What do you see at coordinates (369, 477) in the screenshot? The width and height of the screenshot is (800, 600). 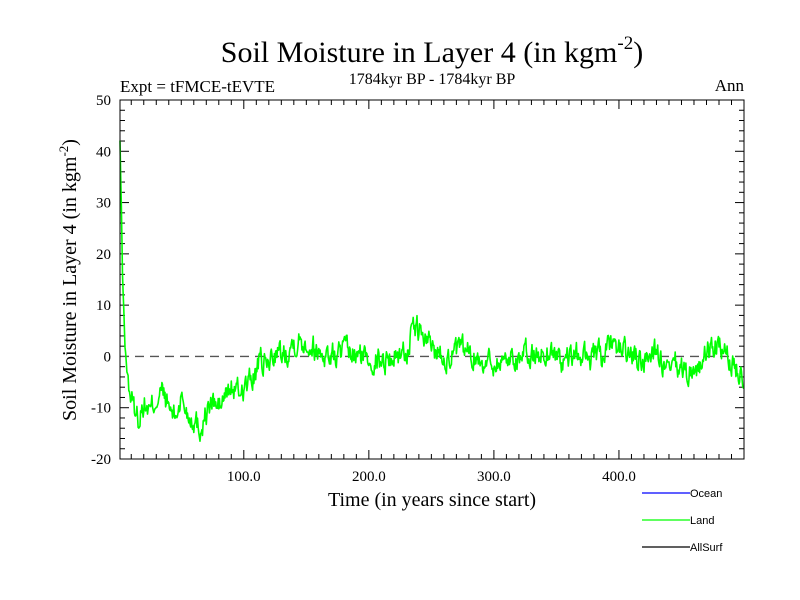 I see `x-tick-label: 200.0` at bounding box center [369, 477].